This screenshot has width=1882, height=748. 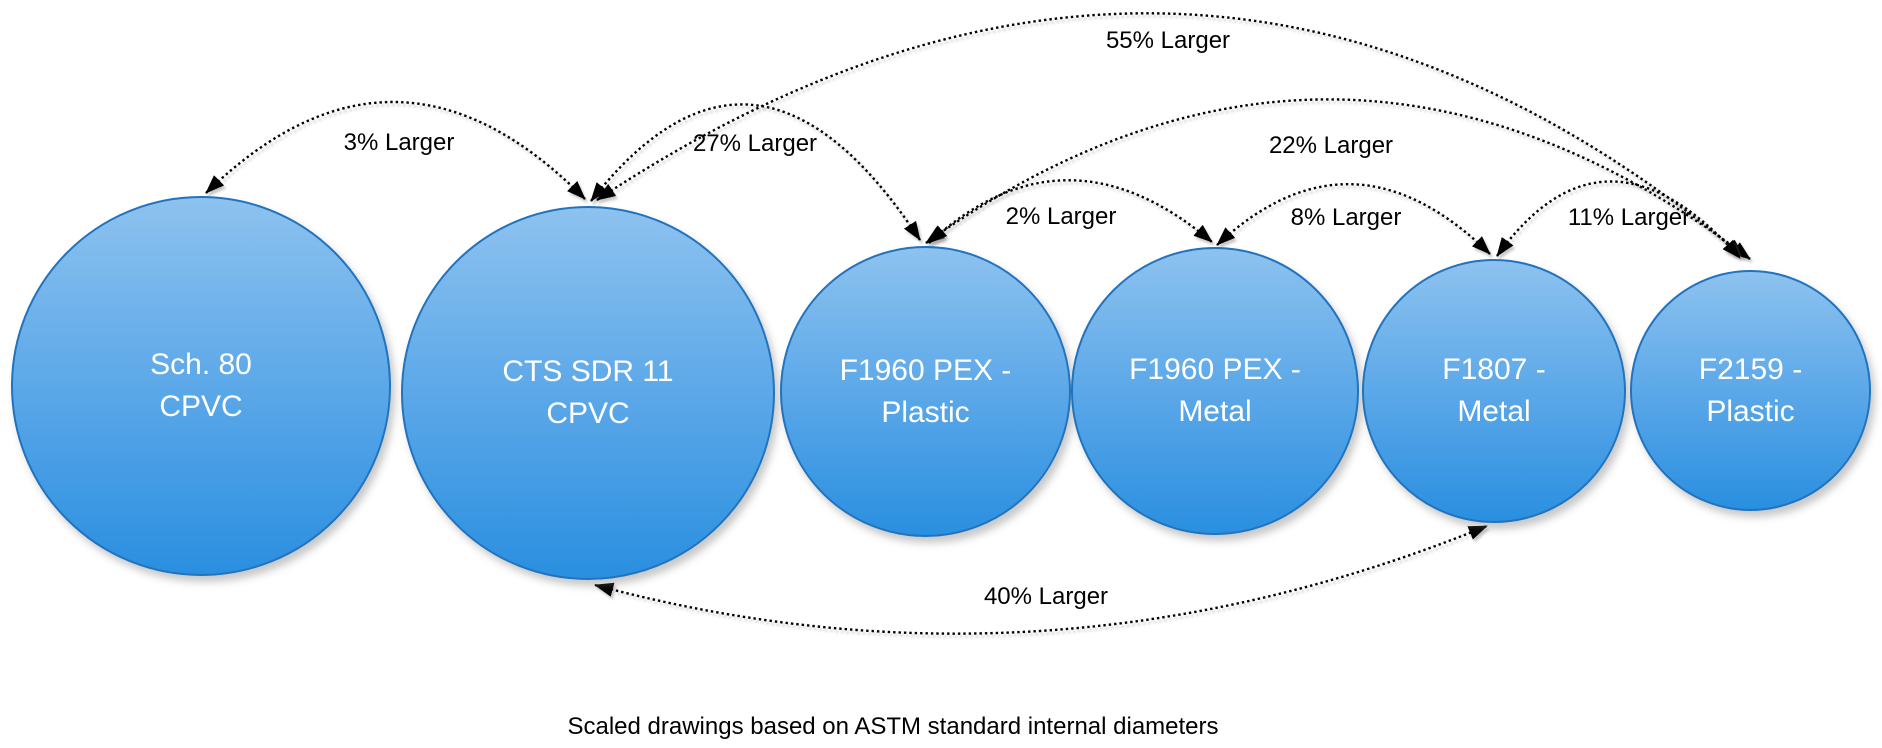 What do you see at coordinates (201, 386) in the screenshot?
I see `circle-sch-80-cpvc: Sch. 80 CPVC` at bounding box center [201, 386].